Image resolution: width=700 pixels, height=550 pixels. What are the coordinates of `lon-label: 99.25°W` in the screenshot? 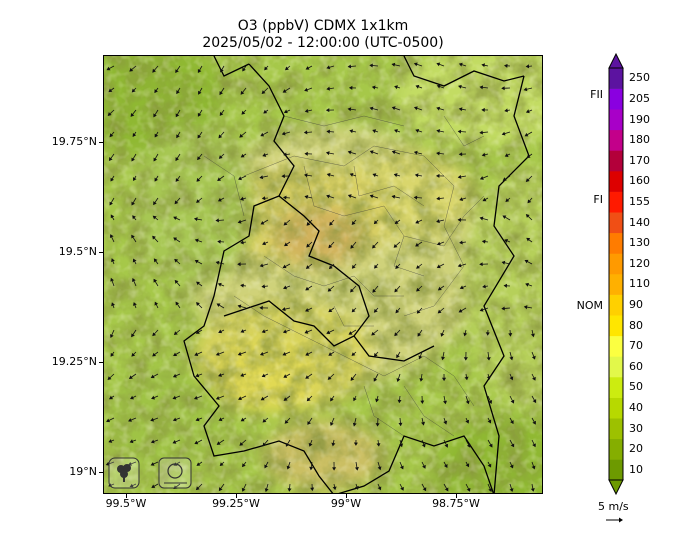 It's located at (236, 503).